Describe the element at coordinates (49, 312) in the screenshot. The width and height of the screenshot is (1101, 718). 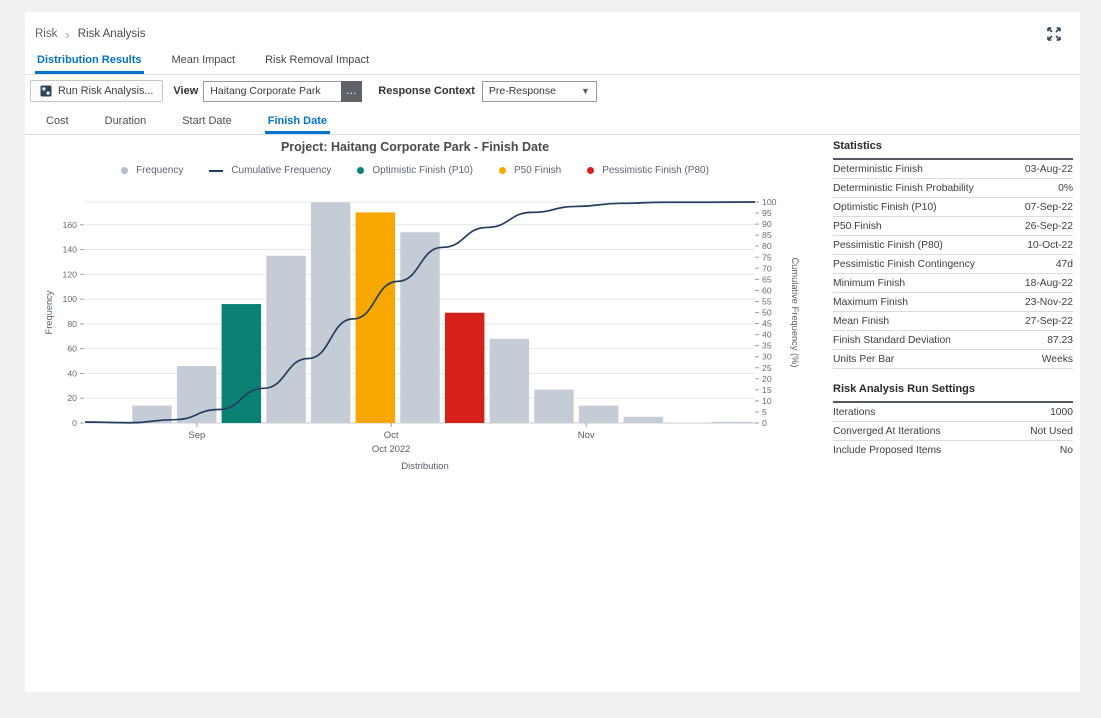
I see `svg-text: Frequency` at that location.